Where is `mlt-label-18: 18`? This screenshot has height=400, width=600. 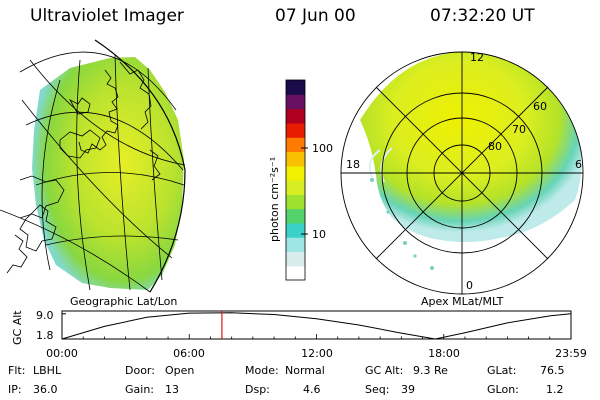
mlt-label-18: 18 is located at coordinates (353, 164).